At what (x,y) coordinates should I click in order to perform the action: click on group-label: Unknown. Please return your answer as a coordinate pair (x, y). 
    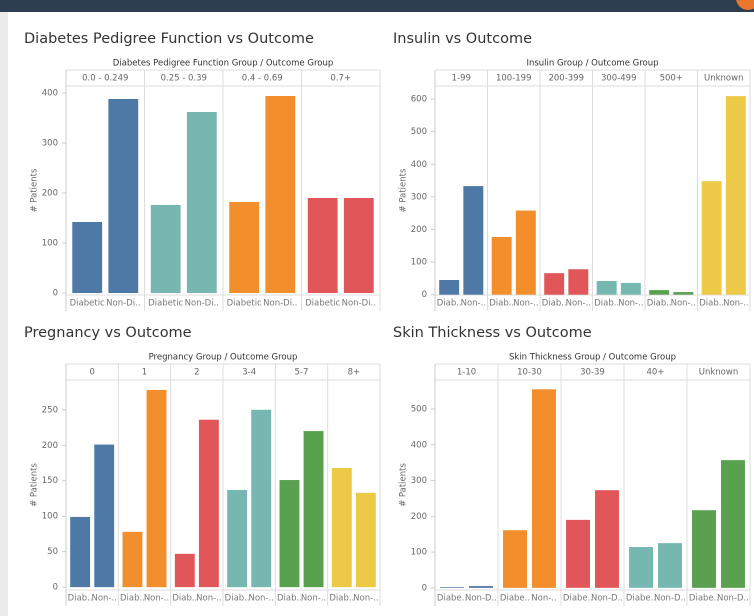
    Looking at the image, I should click on (723, 79).